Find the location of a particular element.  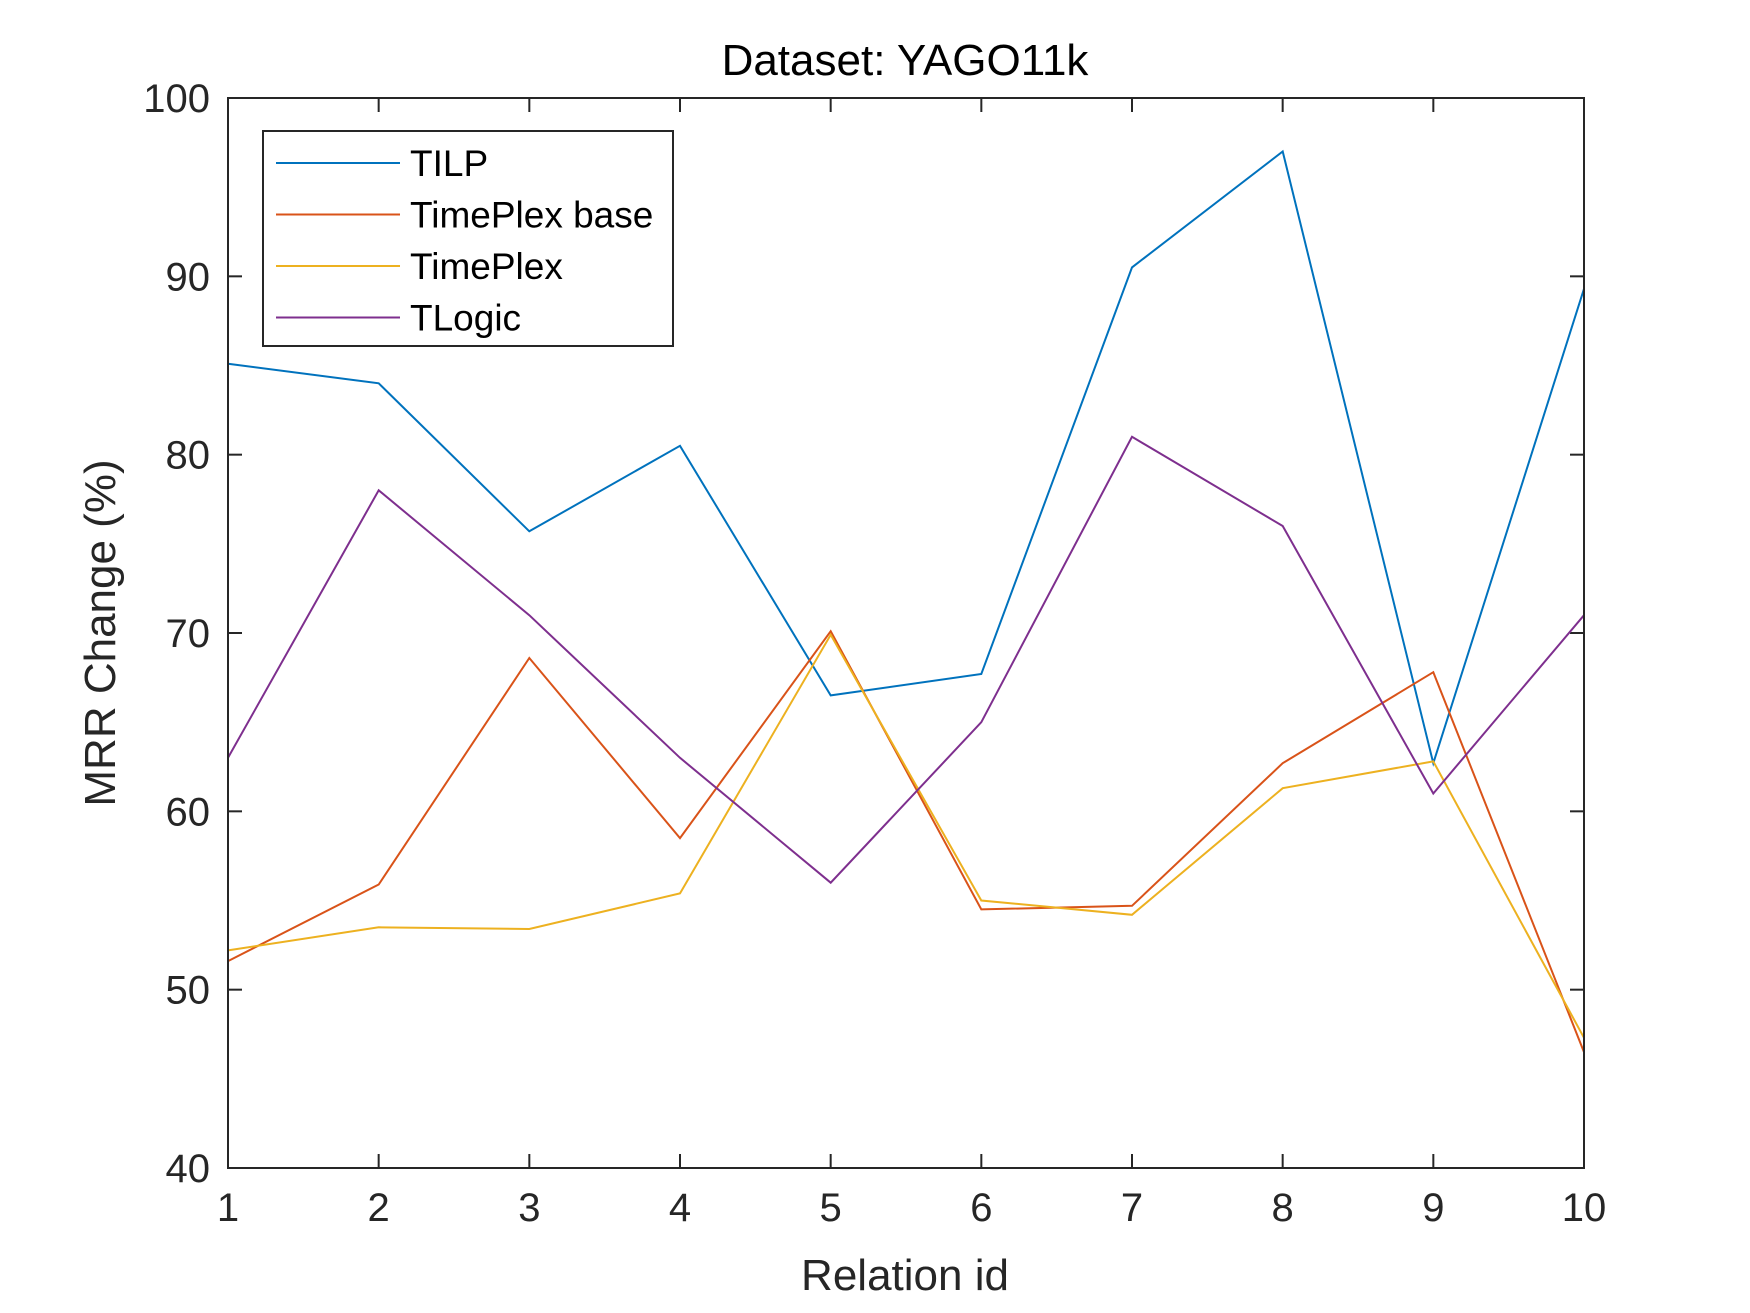

y-tick-label: 50 is located at coordinates (188, 991).